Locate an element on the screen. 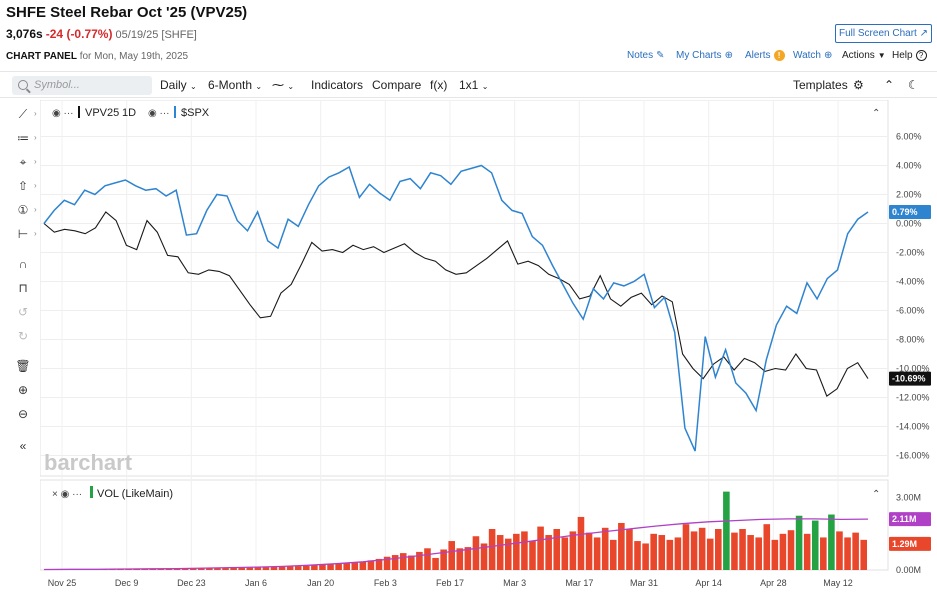  zoom-out-icon: ⊖ is located at coordinates (23, 414).